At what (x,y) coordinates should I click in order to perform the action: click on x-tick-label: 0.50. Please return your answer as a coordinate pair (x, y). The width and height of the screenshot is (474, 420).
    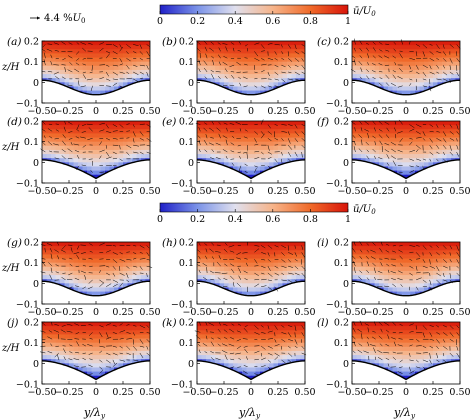
    Looking at the image, I should click on (459, 312).